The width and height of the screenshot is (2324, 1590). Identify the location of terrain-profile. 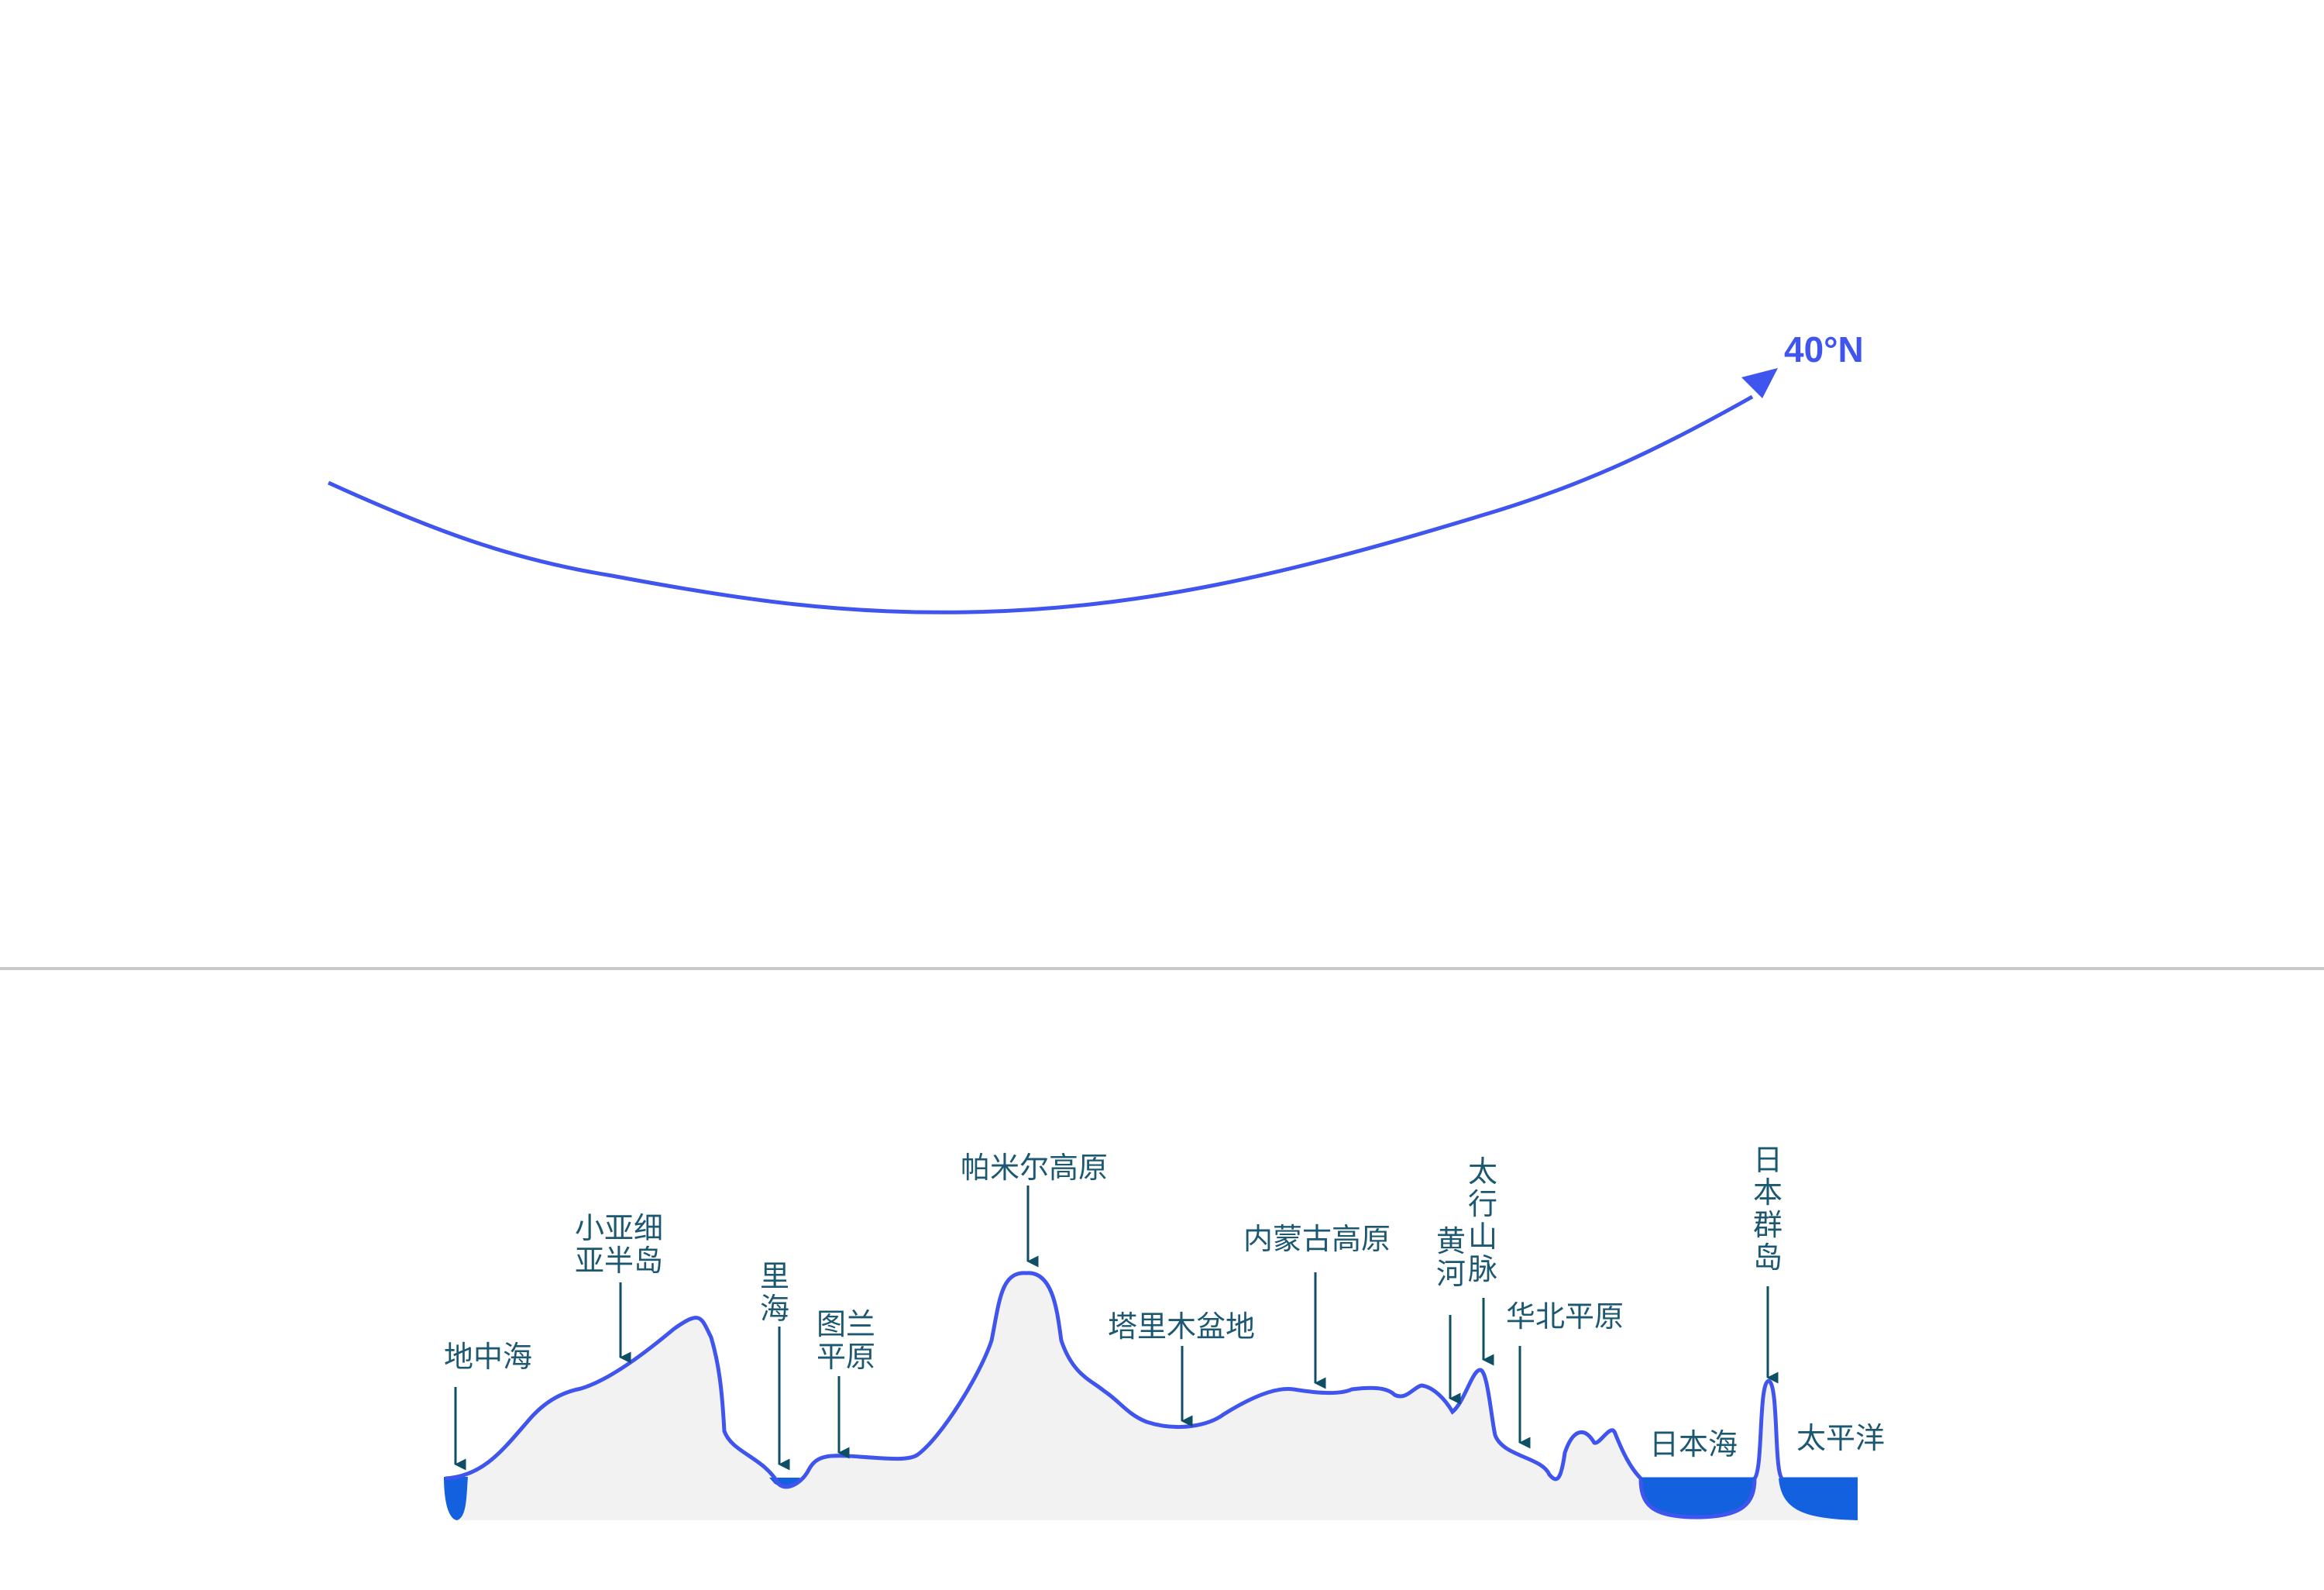
(1151, 1395).